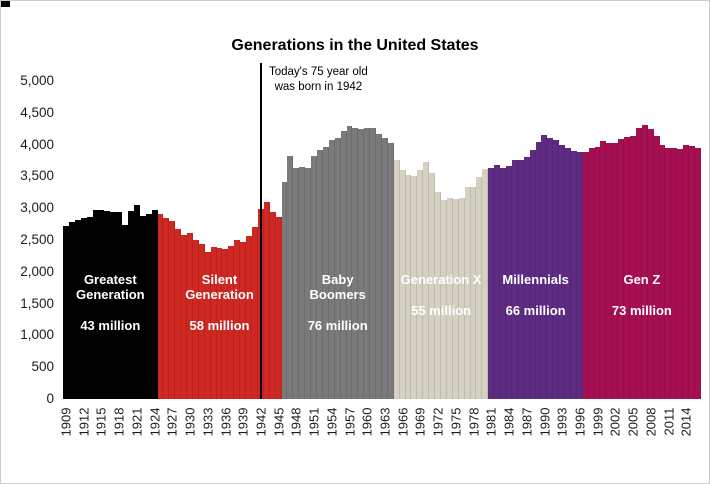 The image size is (710, 484). I want to click on bar-1995, so click(573, 274).